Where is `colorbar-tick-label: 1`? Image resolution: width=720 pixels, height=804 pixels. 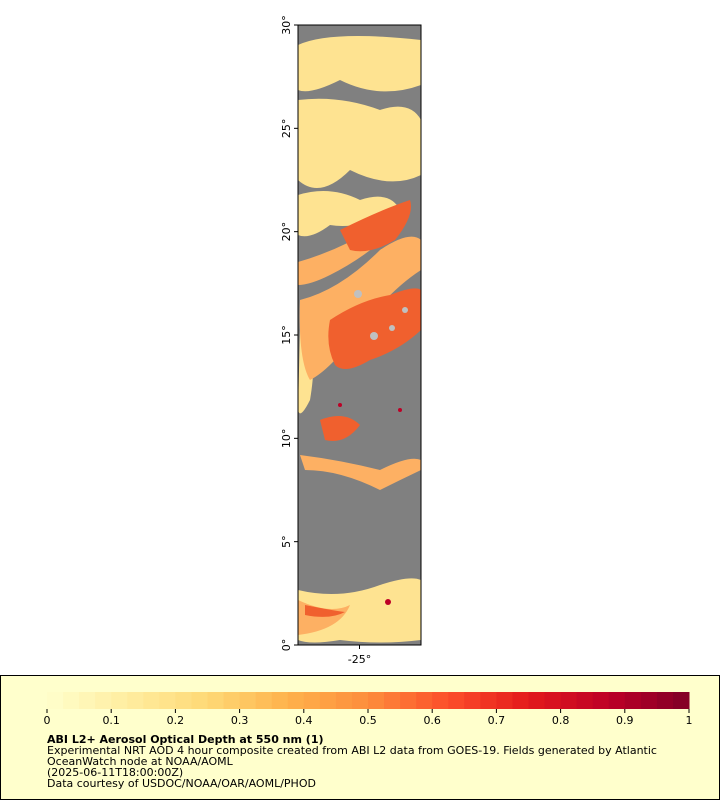
colorbar-tick-label: 1 is located at coordinates (689, 720).